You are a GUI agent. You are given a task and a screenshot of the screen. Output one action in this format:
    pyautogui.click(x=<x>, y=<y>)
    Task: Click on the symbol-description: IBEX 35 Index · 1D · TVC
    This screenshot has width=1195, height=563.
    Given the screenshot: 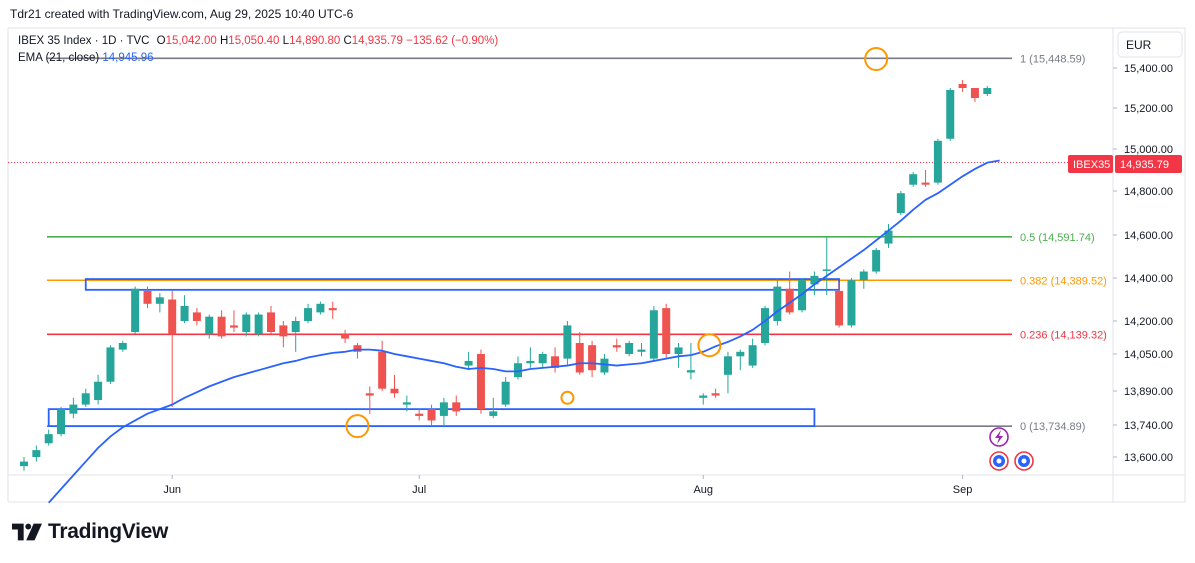 What is the action you would take?
    pyautogui.click(x=84, y=41)
    